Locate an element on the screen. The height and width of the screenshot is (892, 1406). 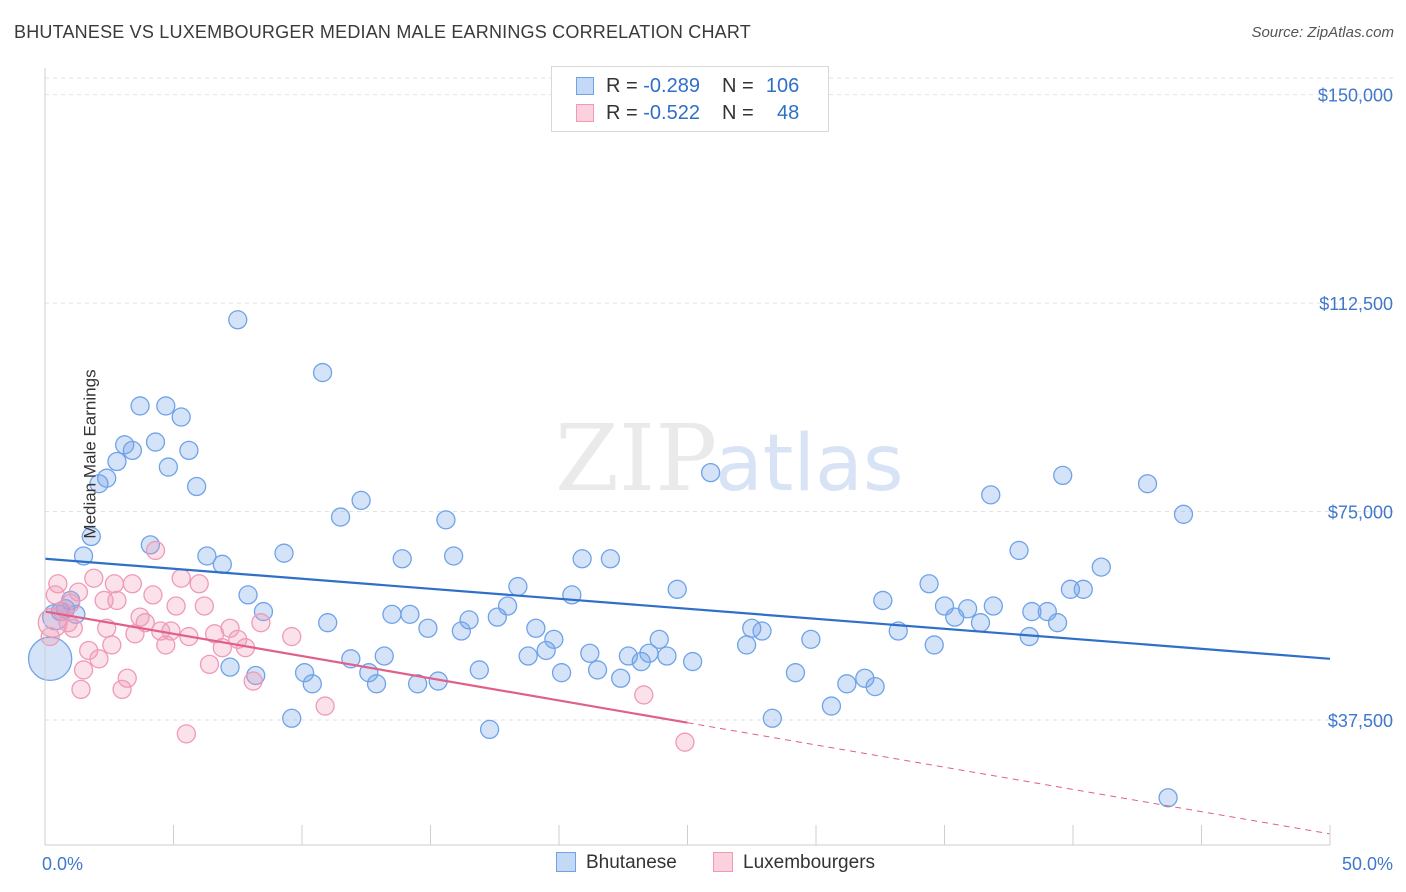
bottom-legend-swatch-luxembourgers is located at coordinates (723, 862).